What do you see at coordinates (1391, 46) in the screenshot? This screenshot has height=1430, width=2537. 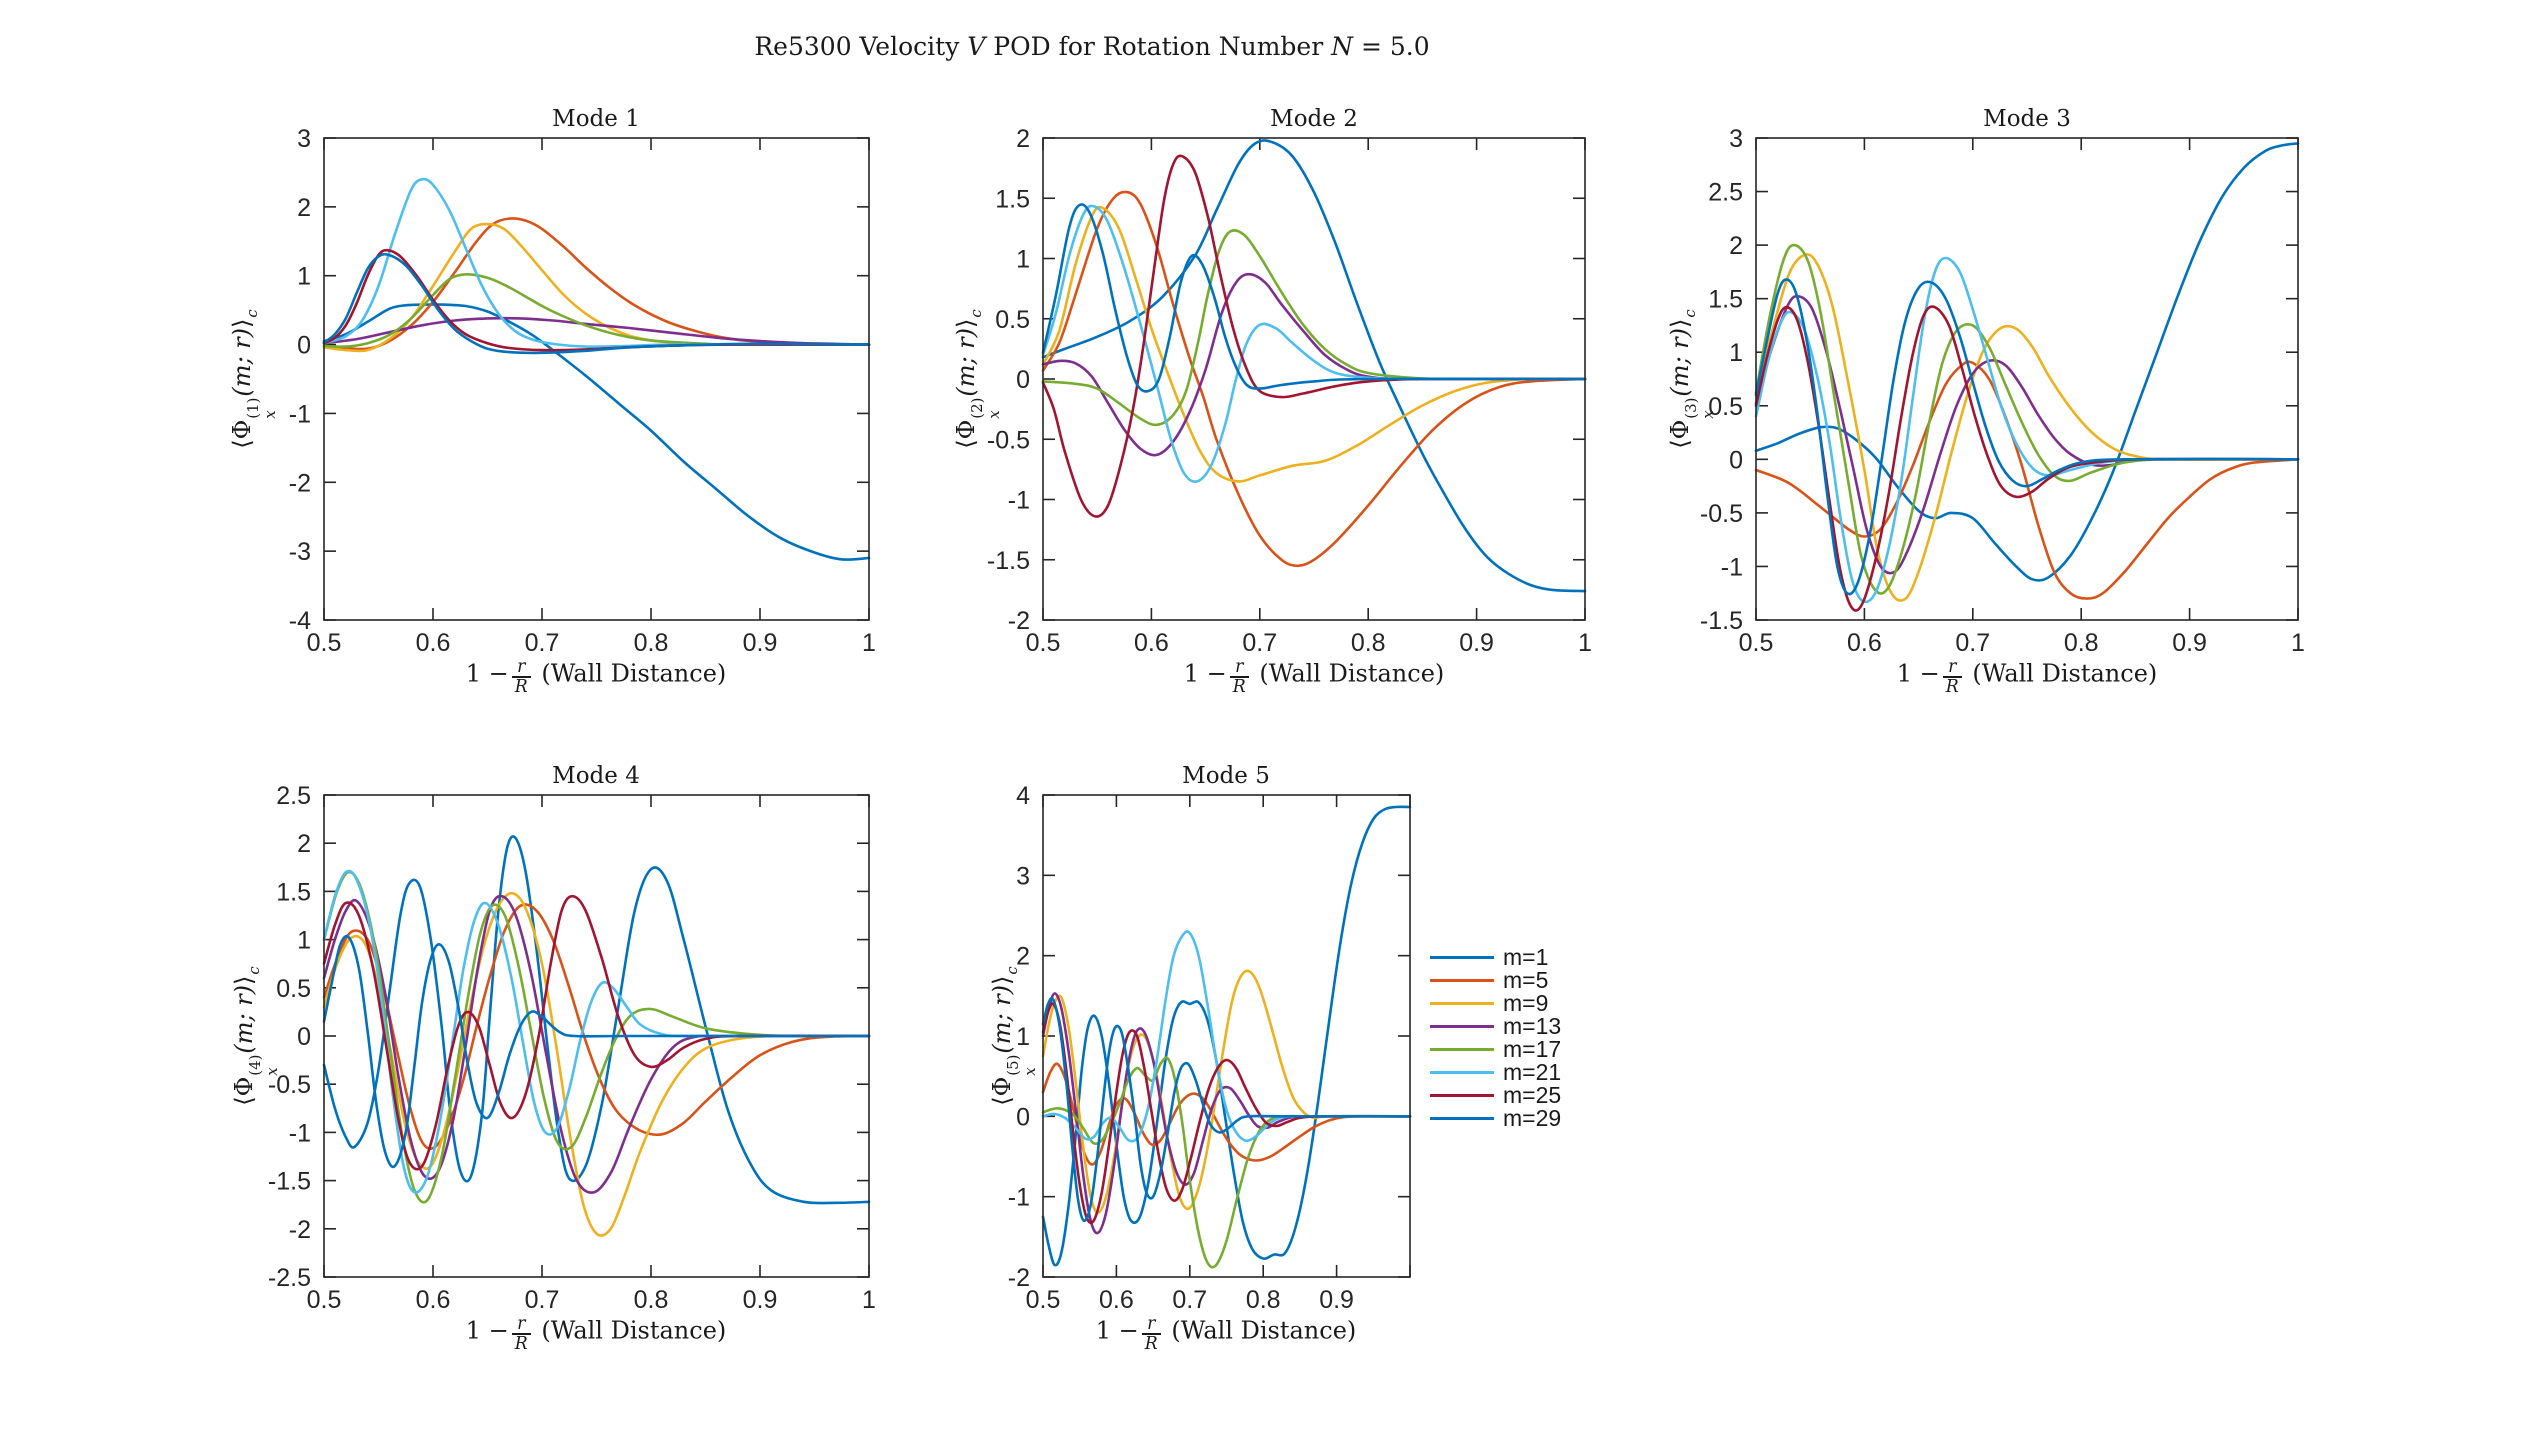 I see `figure-title-text: = 5.0` at bounding box center [1391, 46].